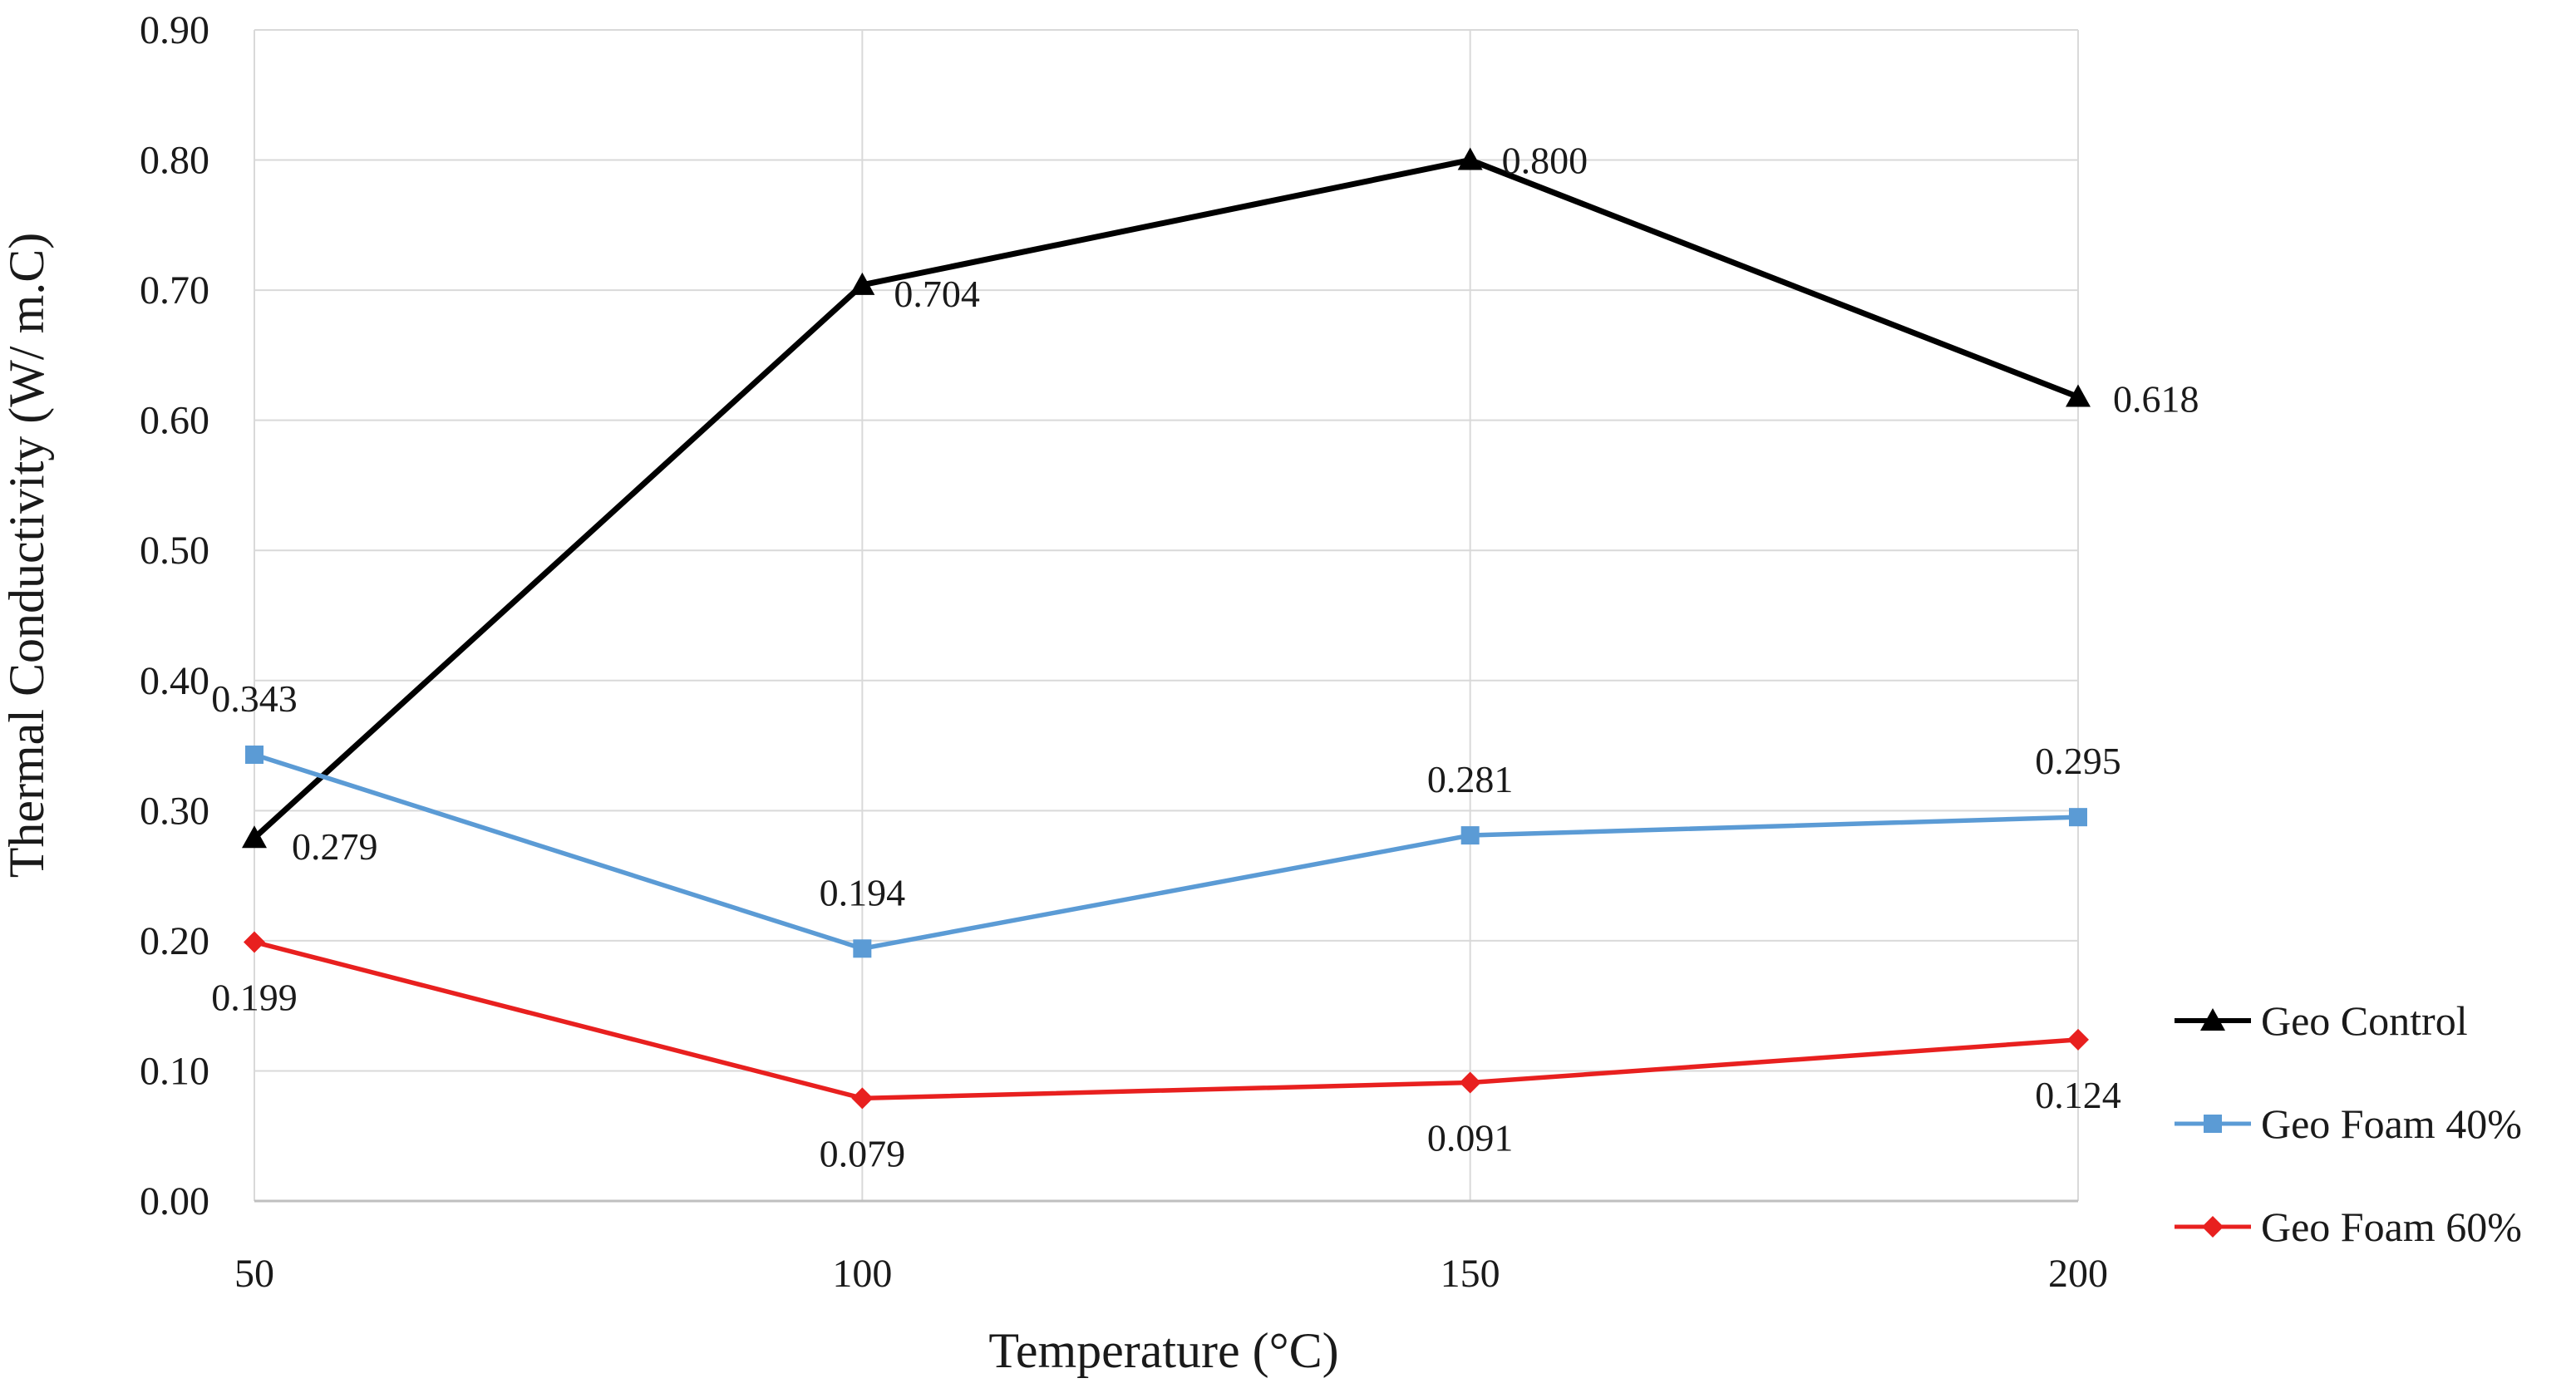 The width and height of the screenshot is (2576, 1393). I want to click on y-tick-label: 0.80, so click(174, 161).